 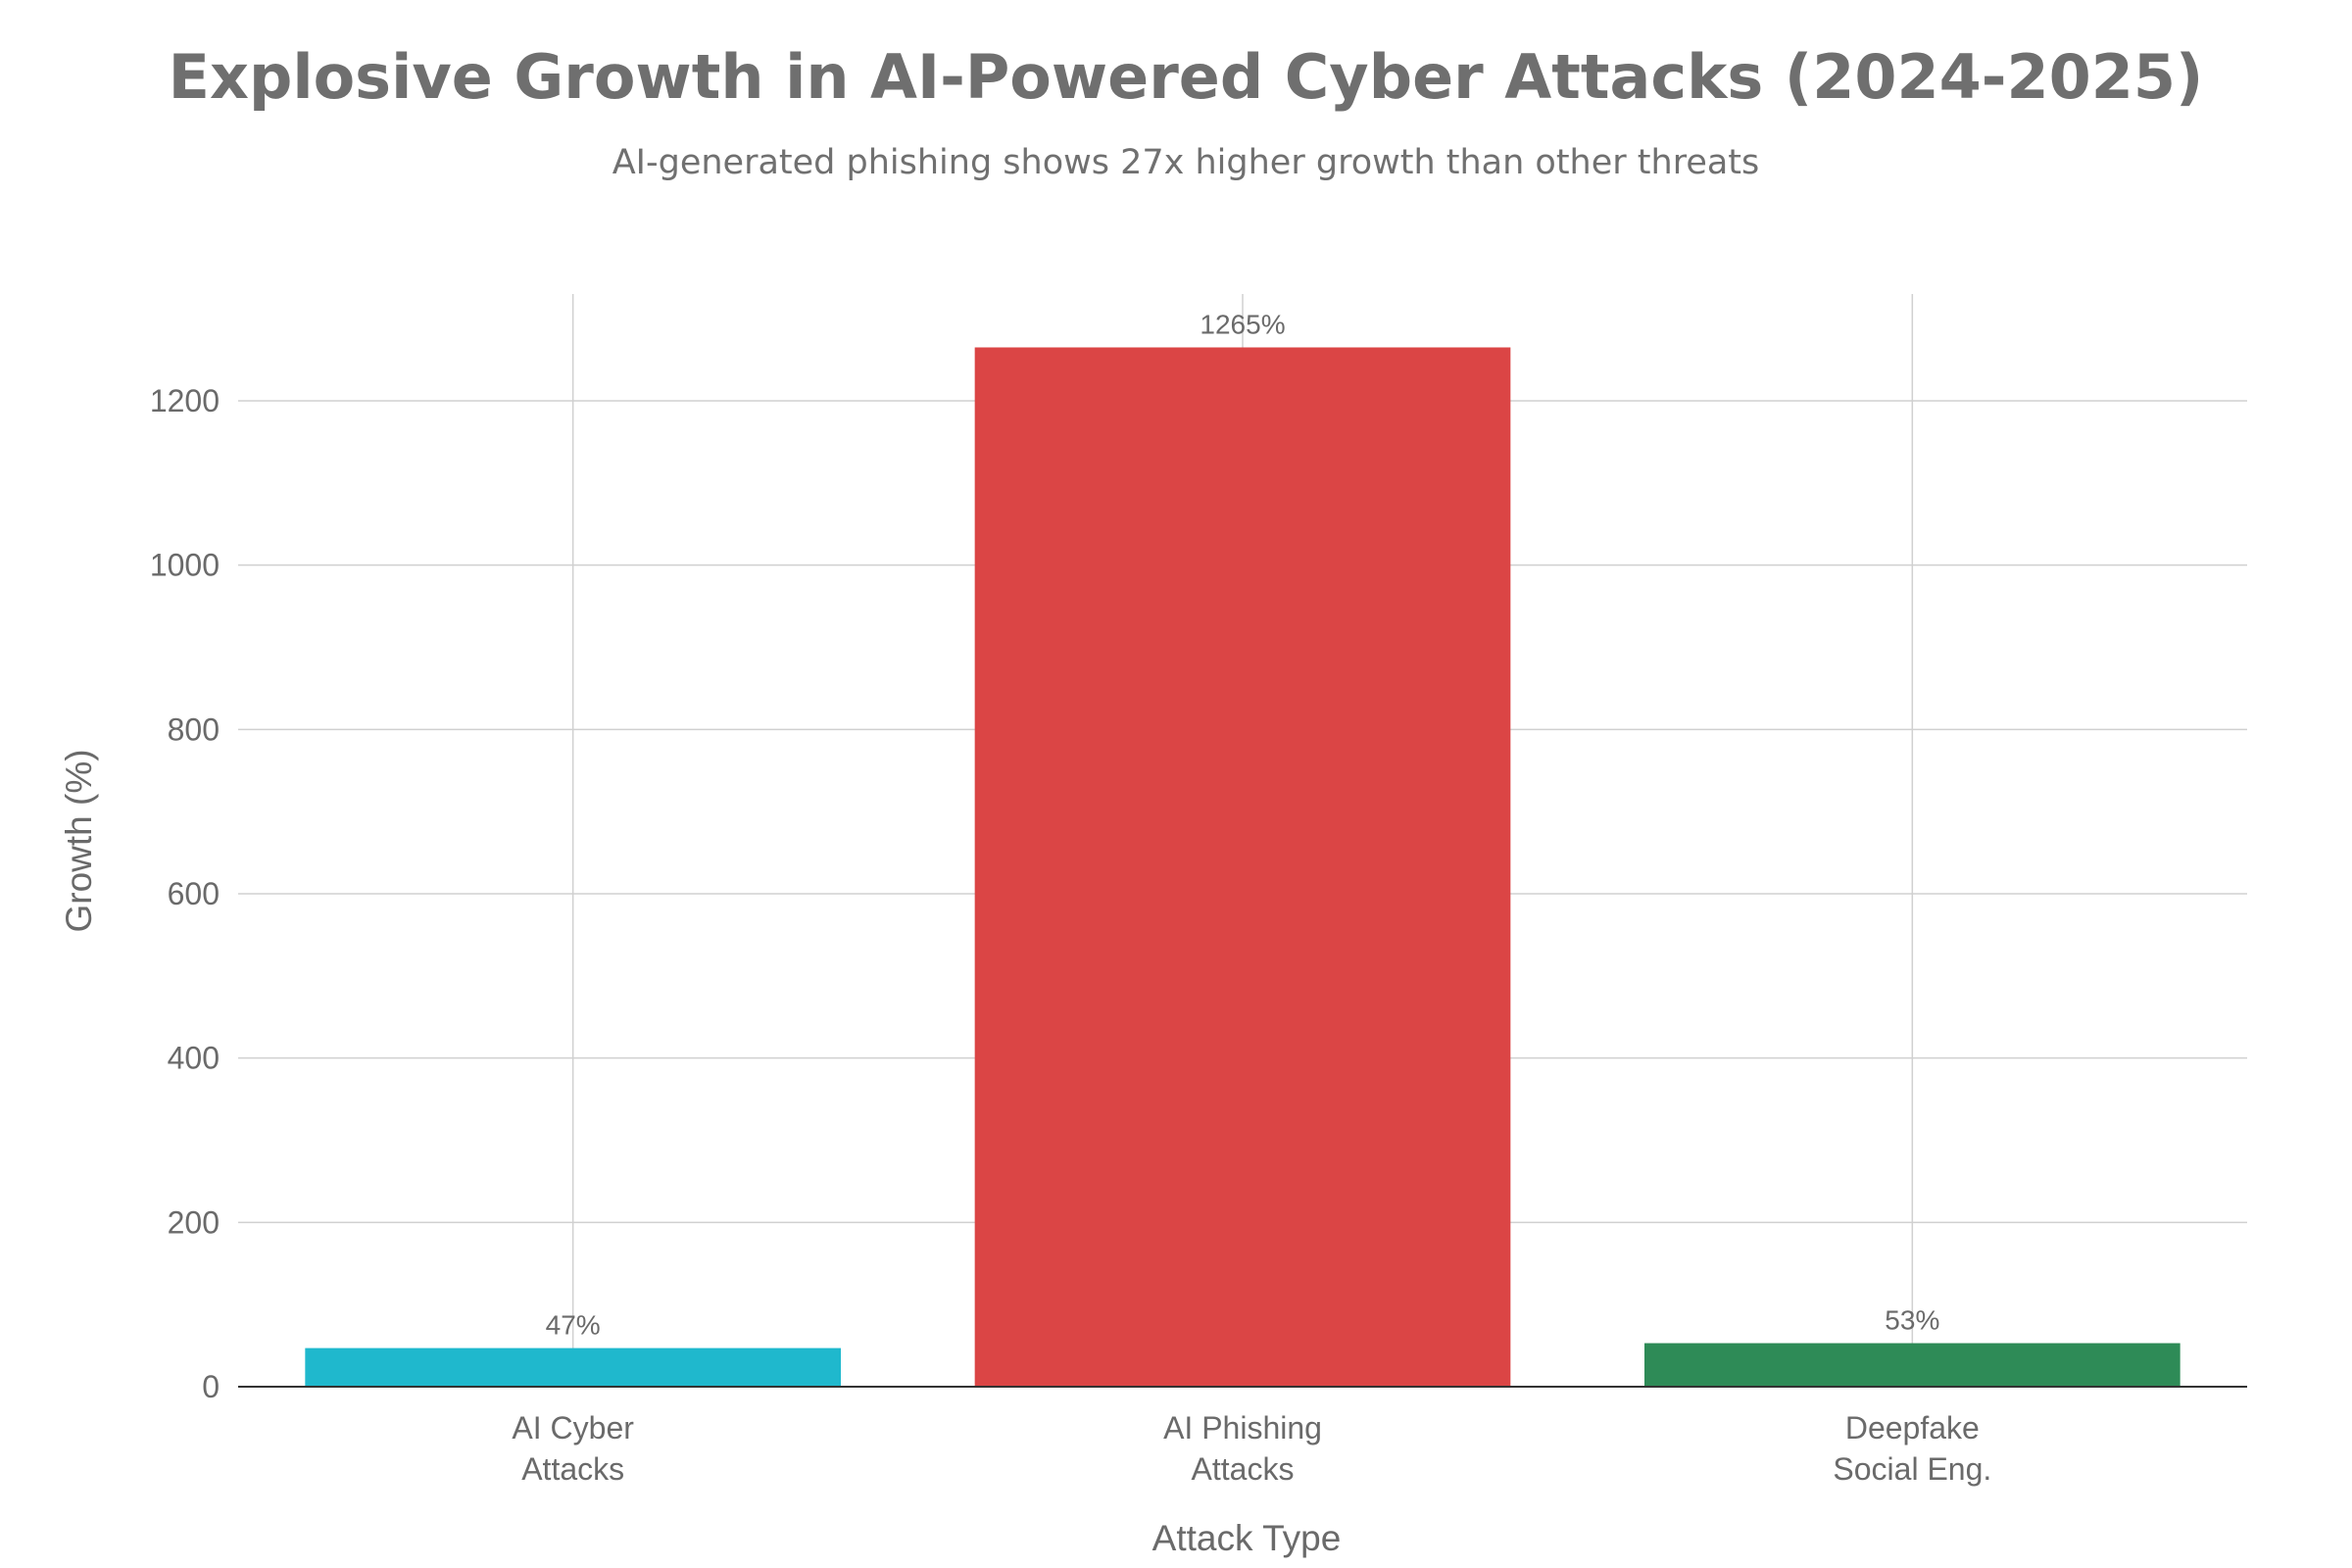 What do you see at coordinates (194, 893) in the screenshot?
I see `y-tick-label-600: 600` at bounding box center [194, 893].